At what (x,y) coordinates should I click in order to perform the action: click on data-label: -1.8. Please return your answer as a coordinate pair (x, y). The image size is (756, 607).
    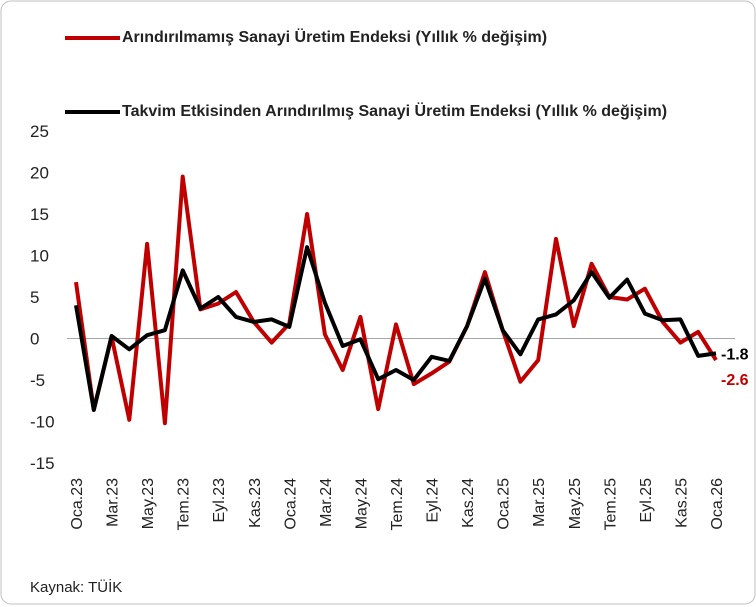
    Looking at the image, I should click on (735, 354).